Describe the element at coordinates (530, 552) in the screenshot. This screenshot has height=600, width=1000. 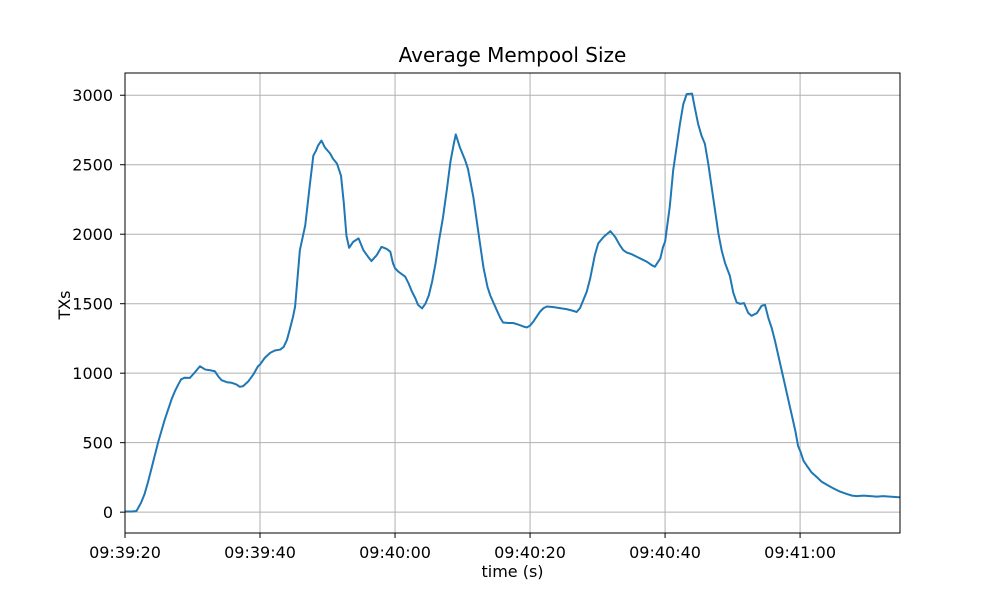
I see `x-tick-label: 09:40:20` at that location.